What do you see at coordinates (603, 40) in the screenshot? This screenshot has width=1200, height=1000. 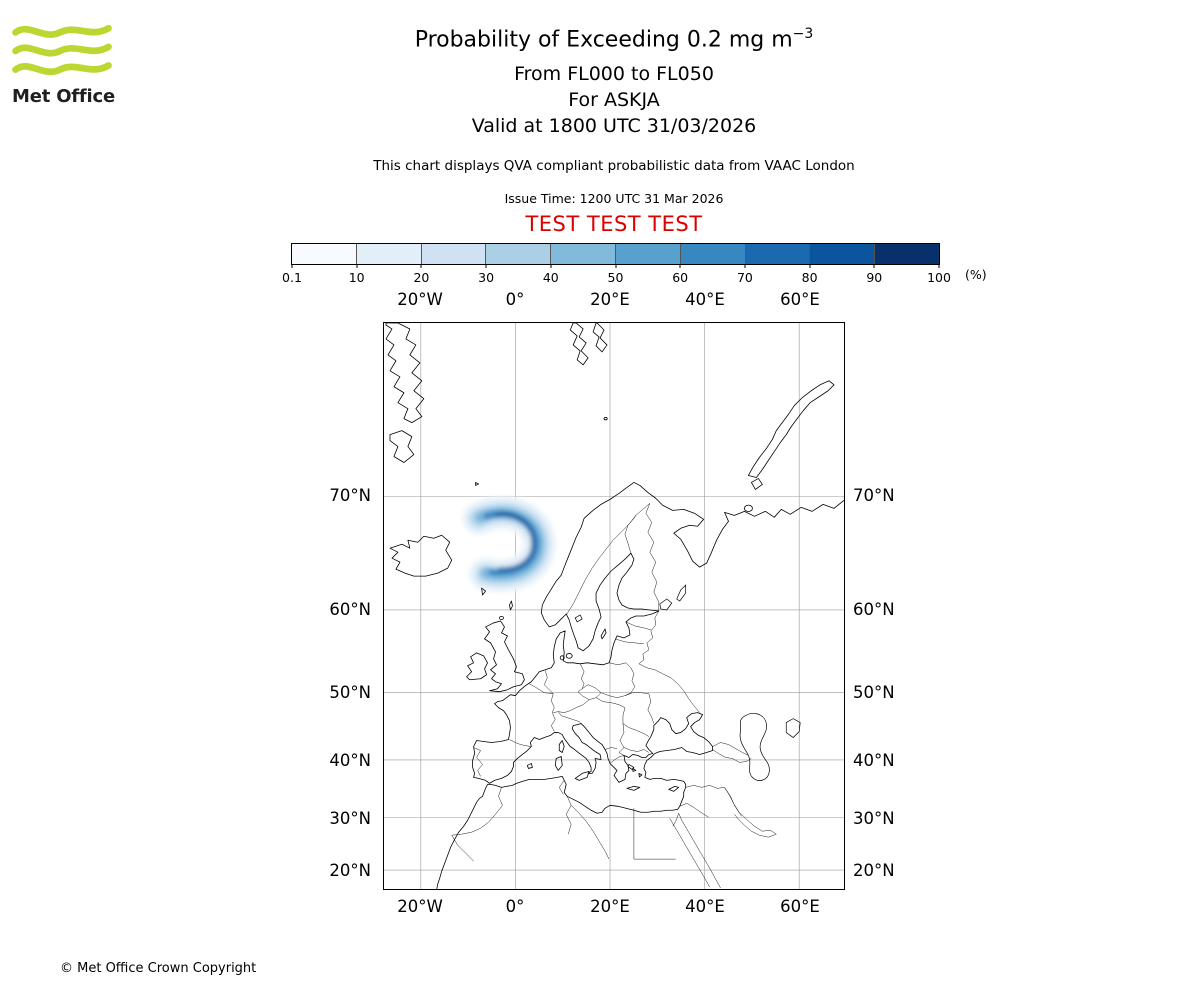 I see `title-text: Probability of Exceeding 0.2 mg m` at bounding box center [603, 40].